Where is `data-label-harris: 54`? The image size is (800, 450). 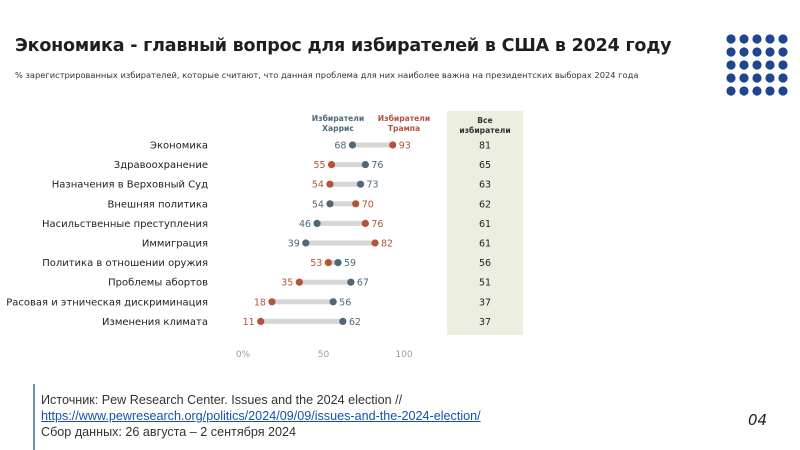
data-label-harris: 54 is located at coordinates (318, 204).